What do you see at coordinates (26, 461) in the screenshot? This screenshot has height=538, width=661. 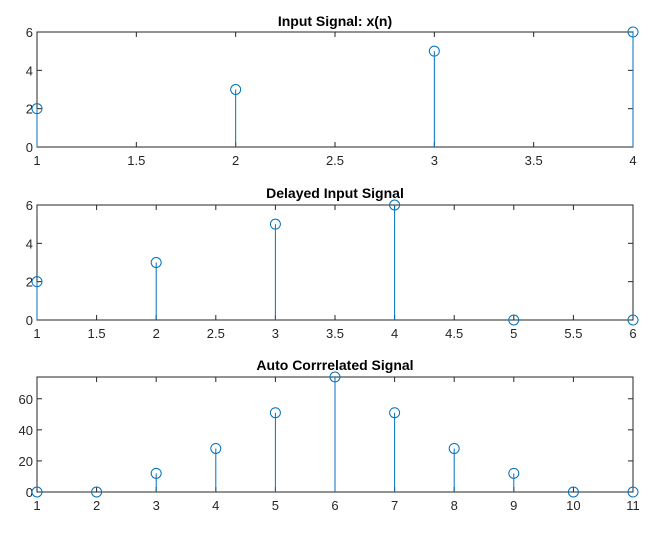 I see `y-tick-label: 20` at bounding box center [26, 461].